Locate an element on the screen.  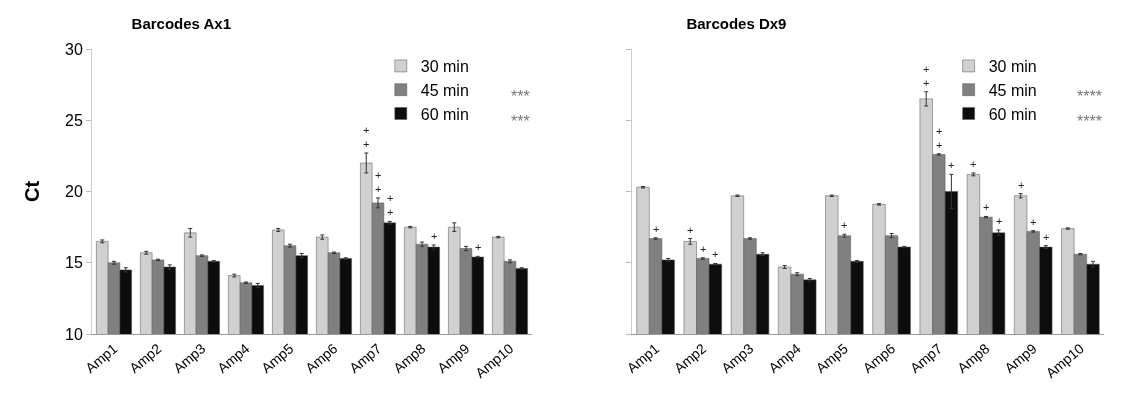
chart-title: Barcodes Dx9 is located at coordinates (736, 23).